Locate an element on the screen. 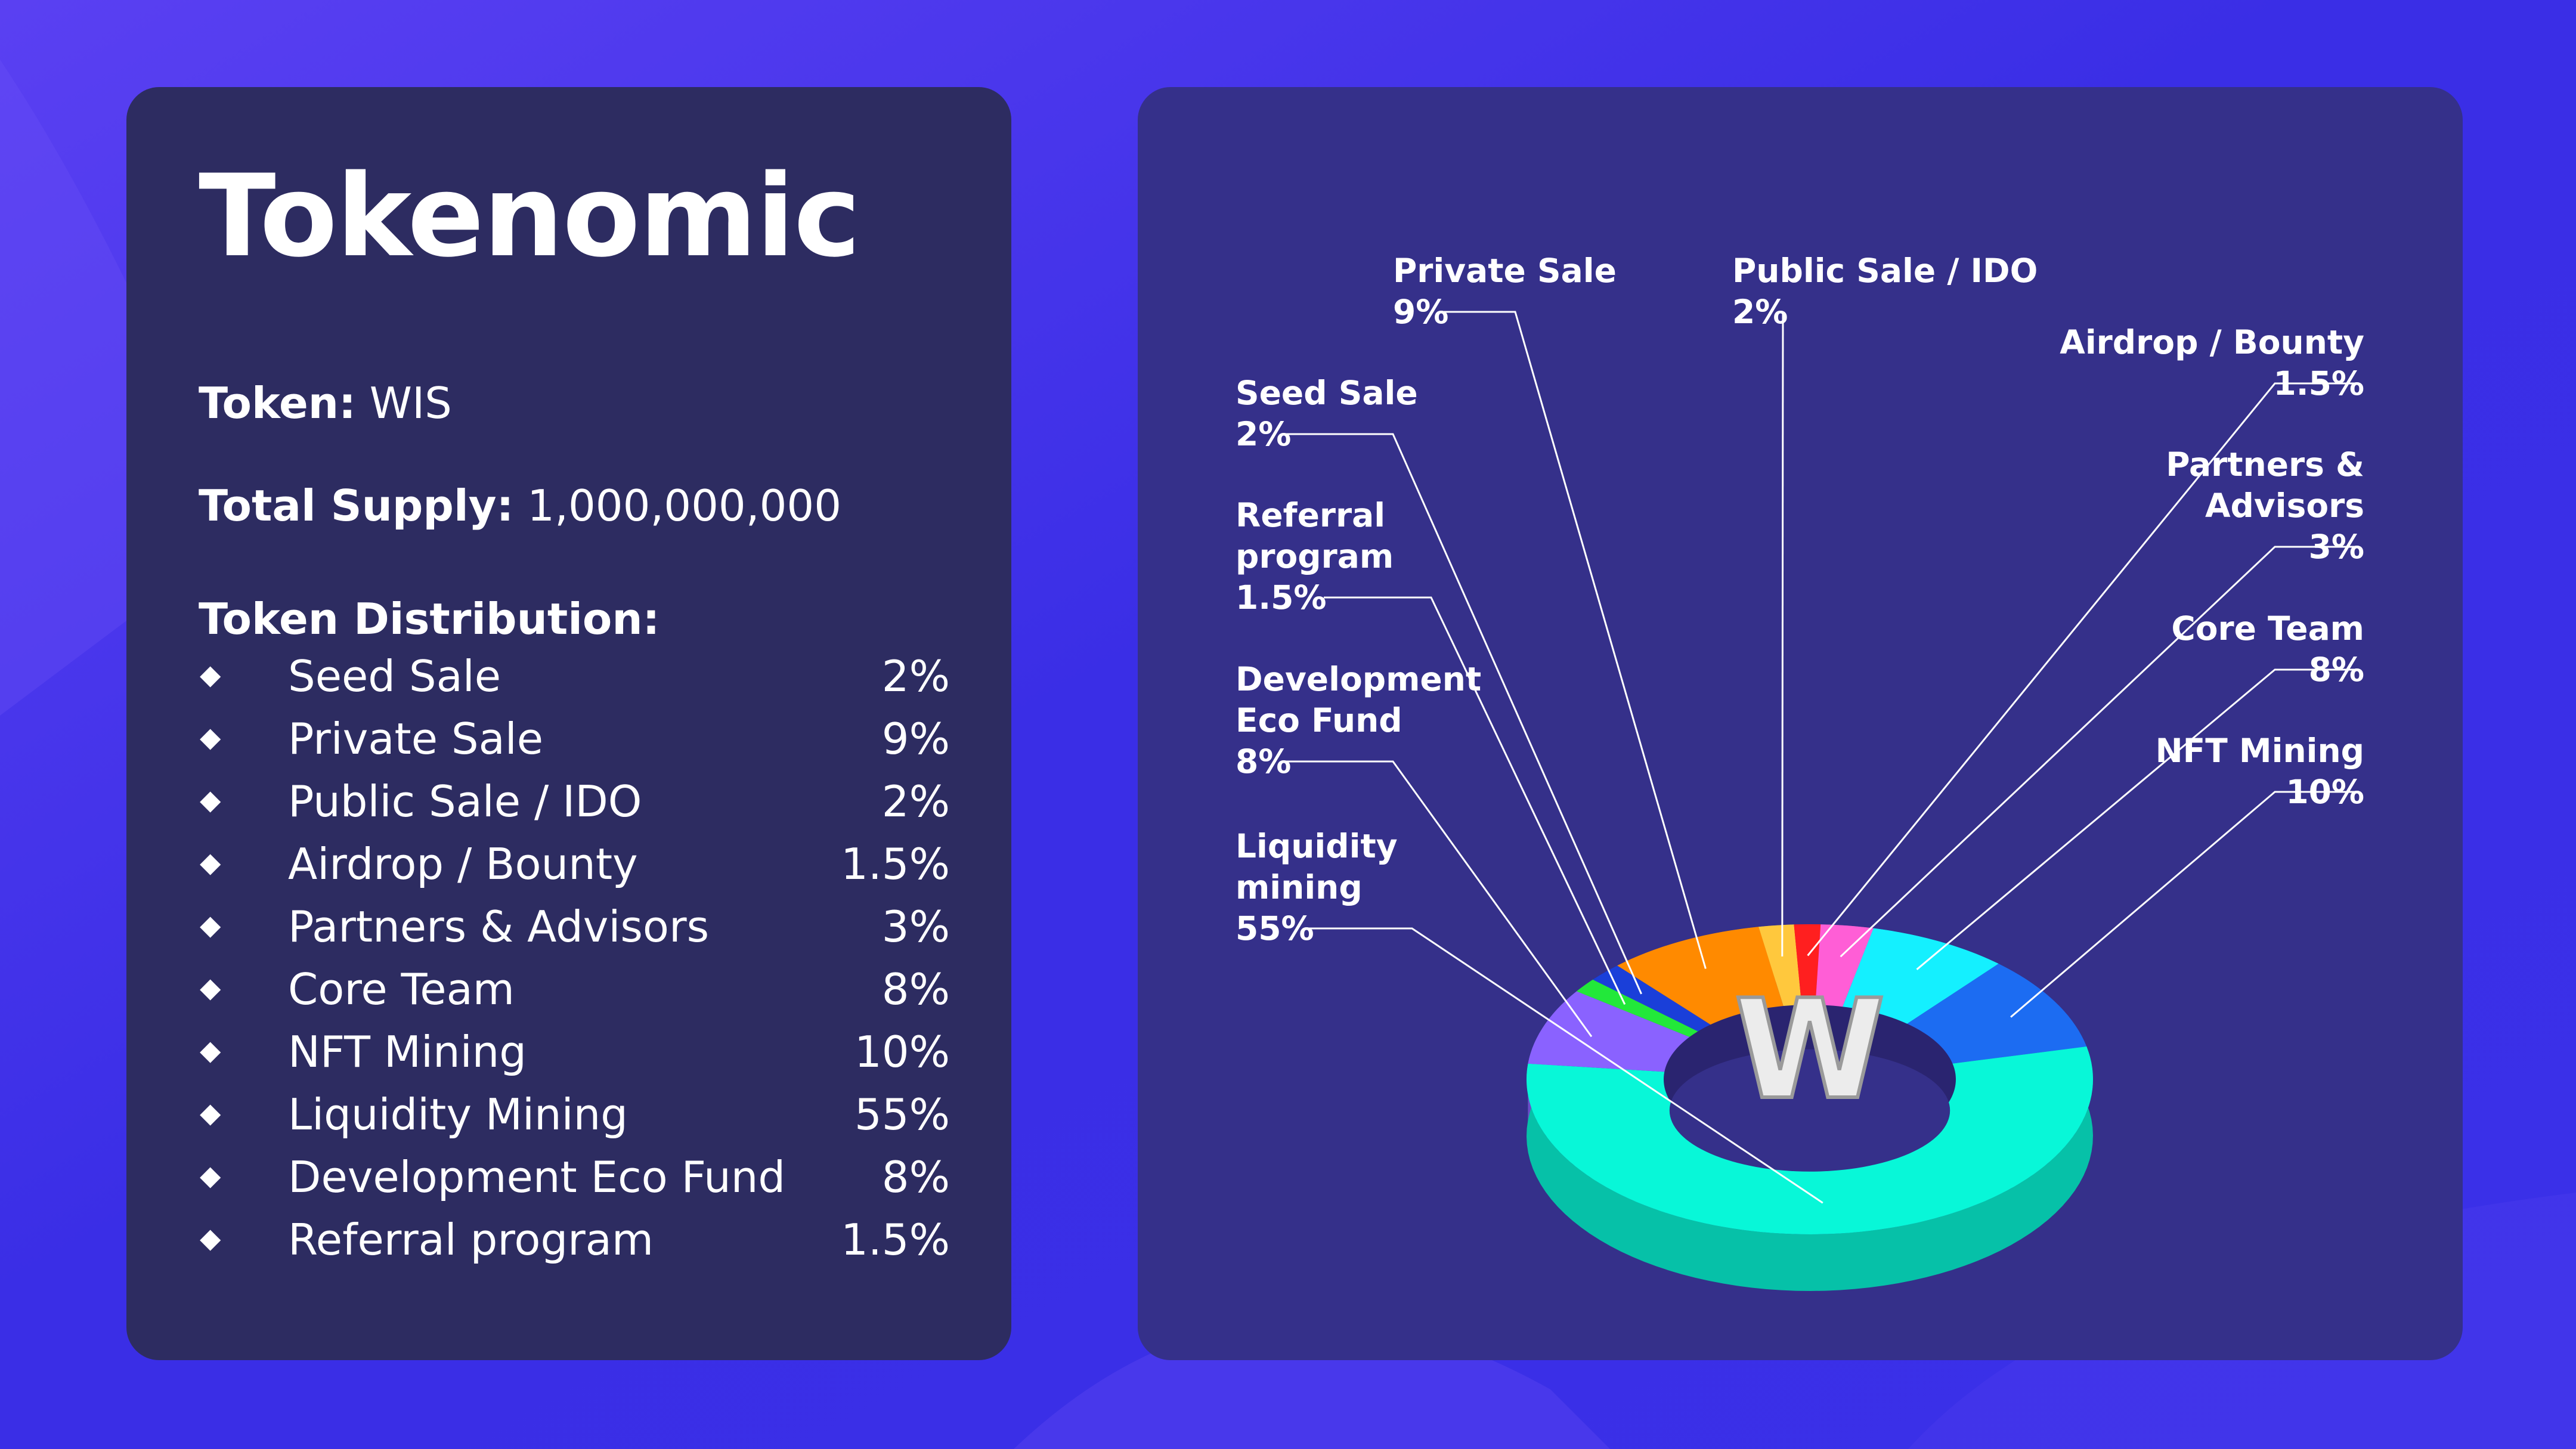 This screenshot has width=2576, height=1449. chart-label-text: Eco Fund is located at coordinates (1319, 720).